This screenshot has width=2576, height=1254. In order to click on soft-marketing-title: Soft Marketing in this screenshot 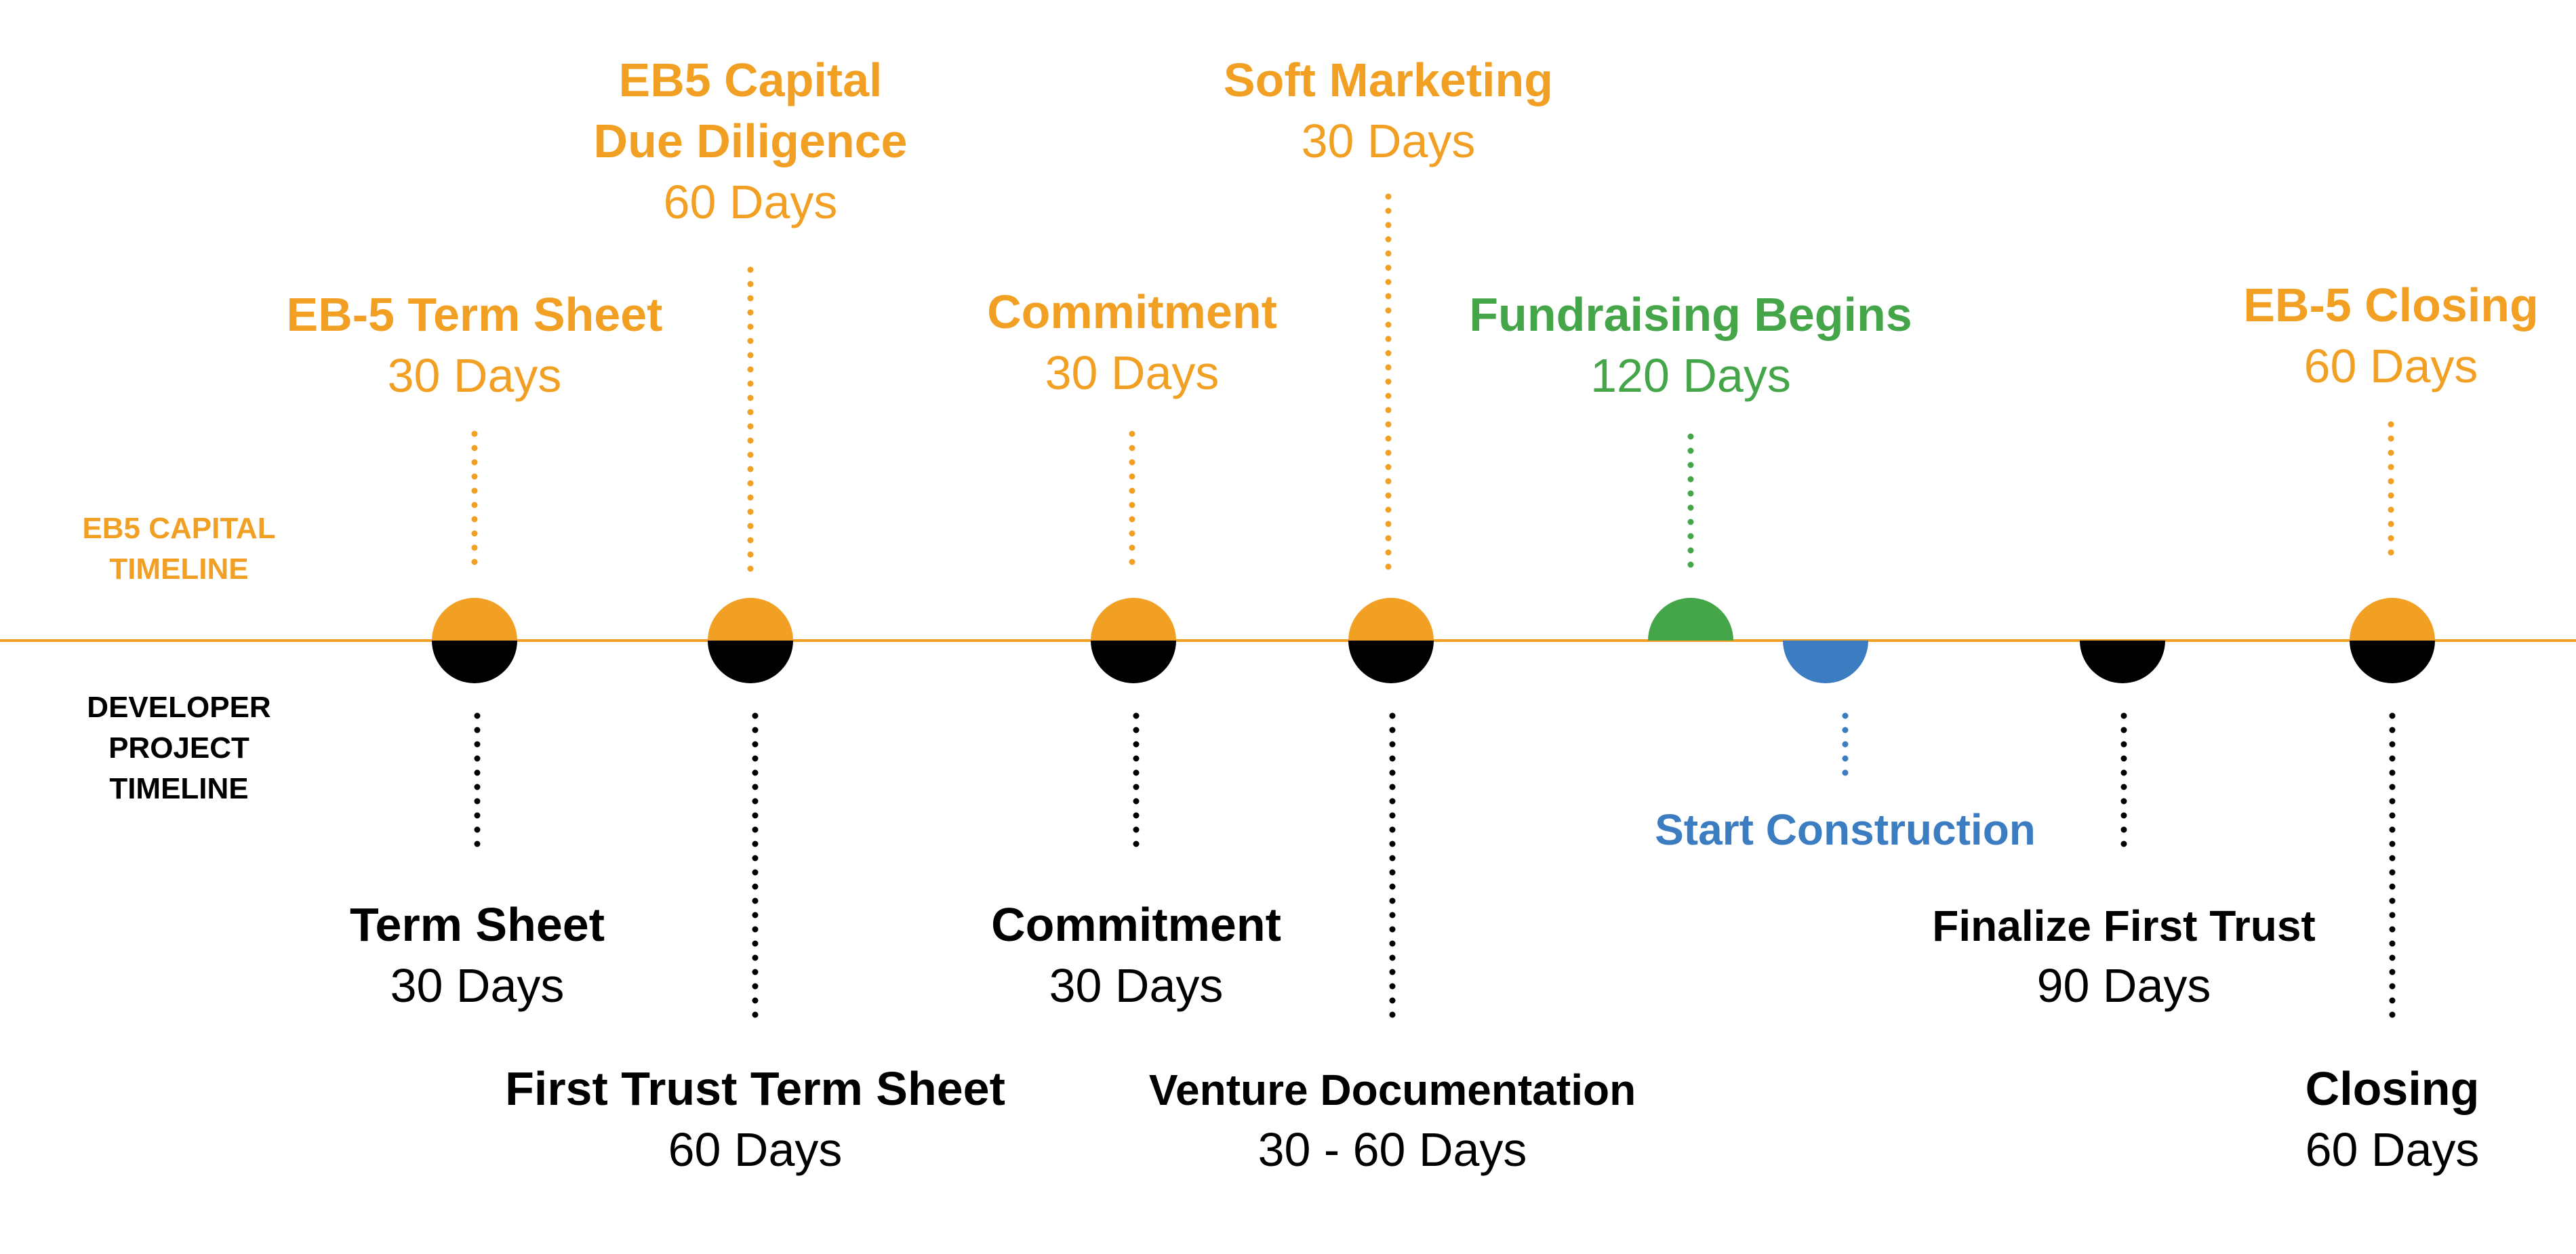, I will do `click(1388, 80)`.